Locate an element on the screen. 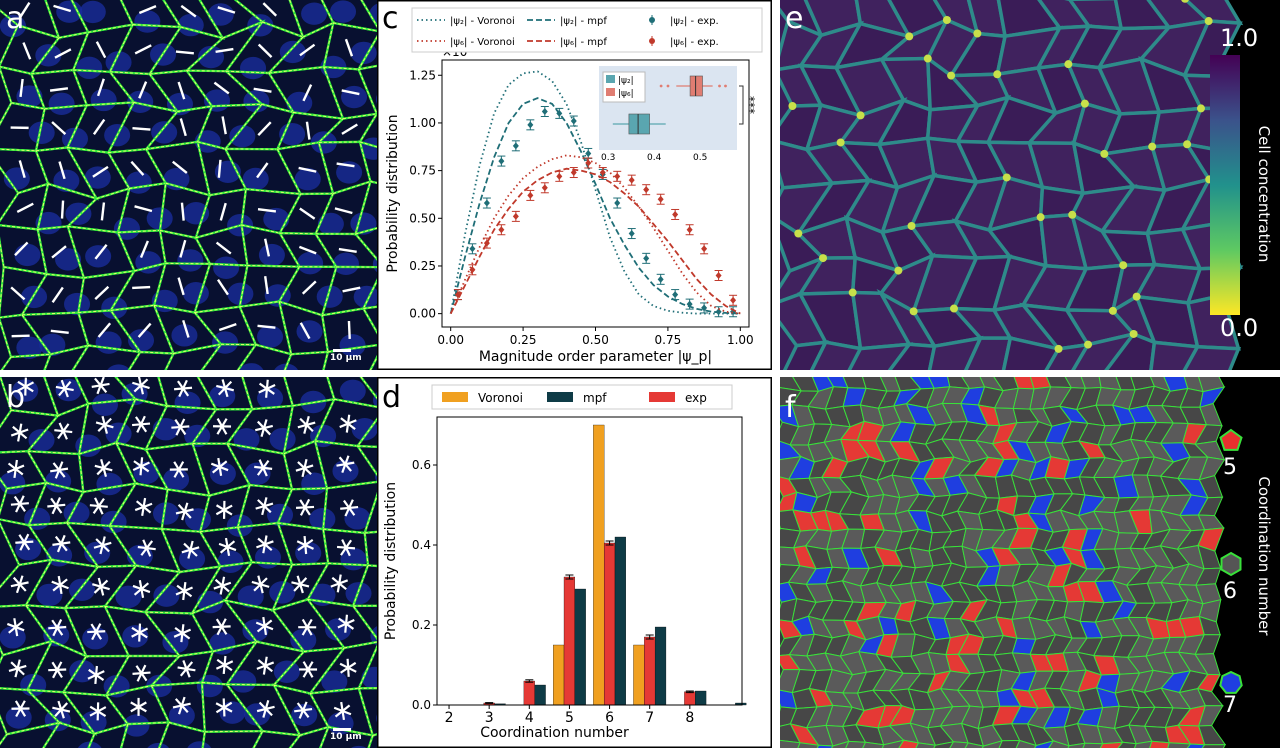  scale-bar-a-text: 10 µm is located at coordinates (346, 358).